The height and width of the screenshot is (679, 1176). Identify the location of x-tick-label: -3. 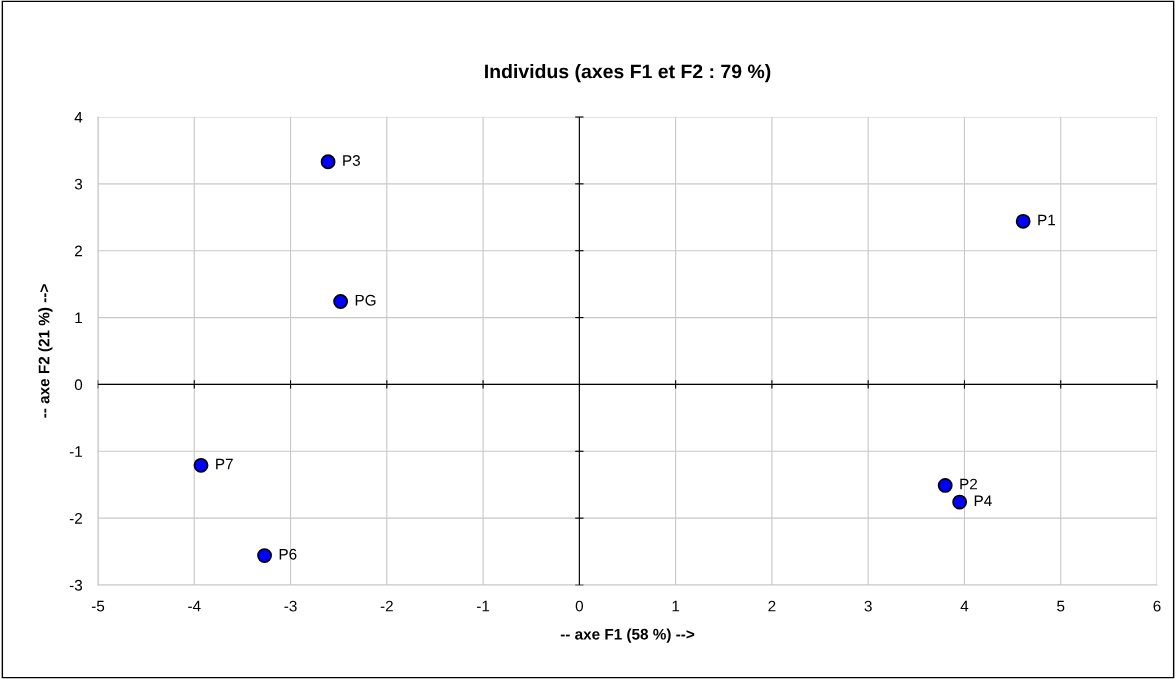
(290, 606).